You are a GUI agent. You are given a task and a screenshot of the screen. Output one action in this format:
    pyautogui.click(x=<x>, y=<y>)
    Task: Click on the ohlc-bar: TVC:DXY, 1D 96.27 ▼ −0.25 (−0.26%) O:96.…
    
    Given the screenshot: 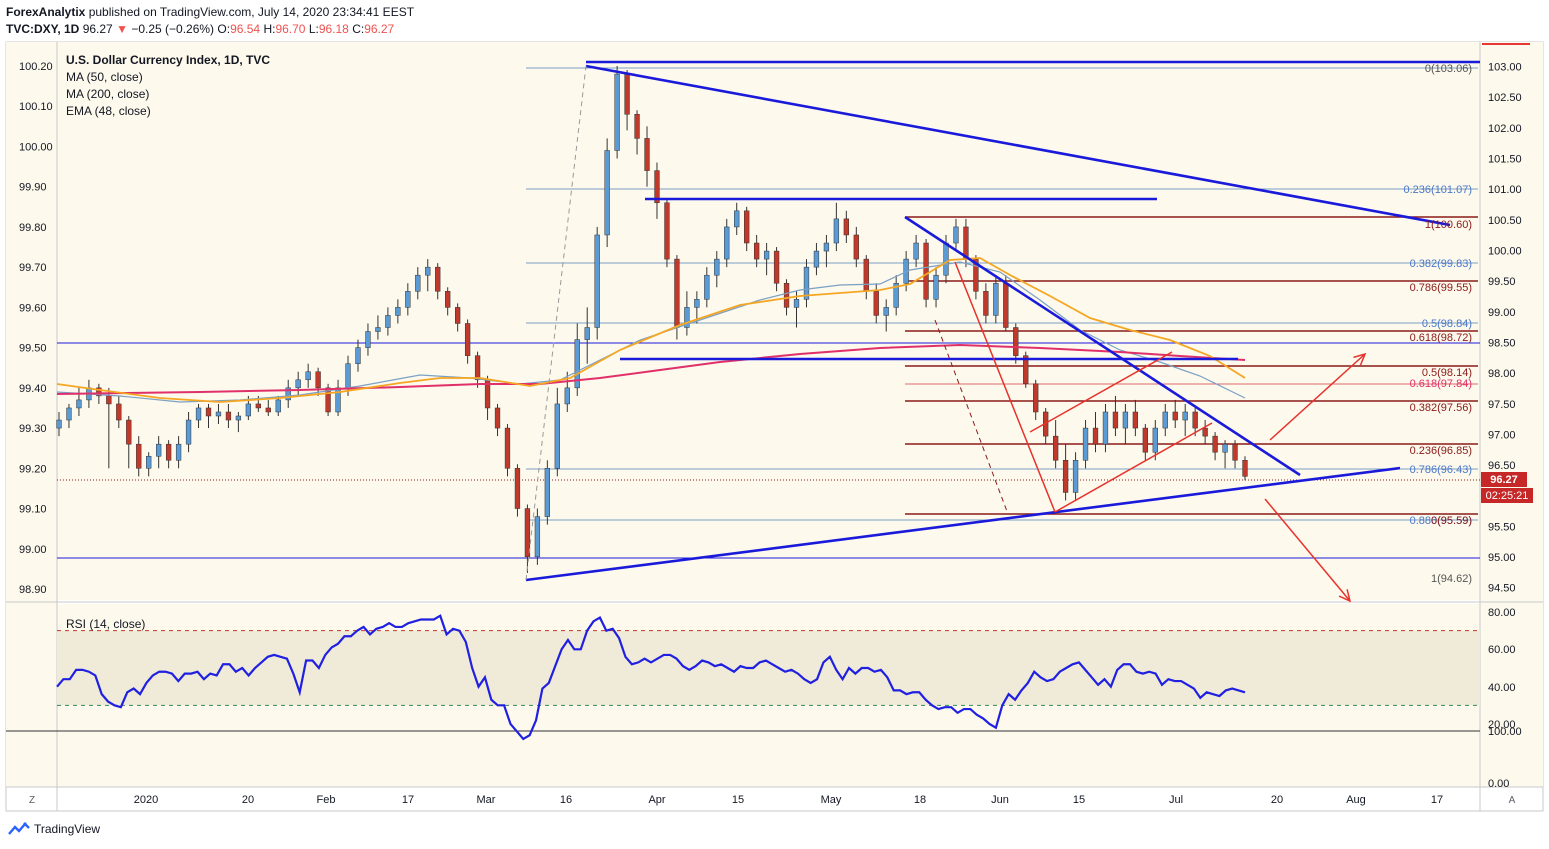 What is the action you would take?
    pyautogui.click(x=200, y=29)
    